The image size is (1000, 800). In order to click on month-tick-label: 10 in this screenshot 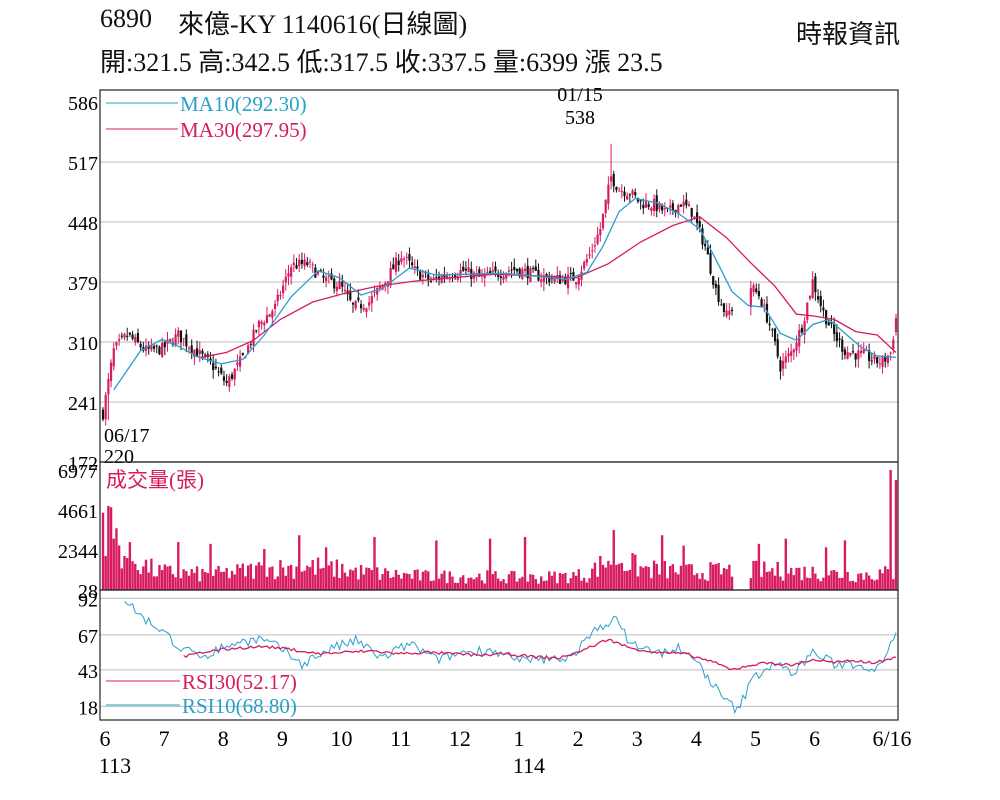, I will do `click(342, 738)`.